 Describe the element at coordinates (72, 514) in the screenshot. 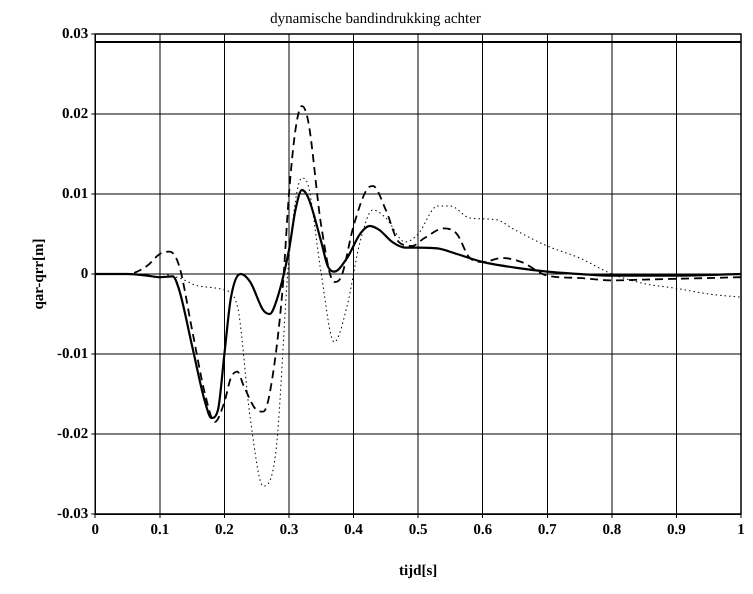

I see `y-tick-label: -0.03` at that location.